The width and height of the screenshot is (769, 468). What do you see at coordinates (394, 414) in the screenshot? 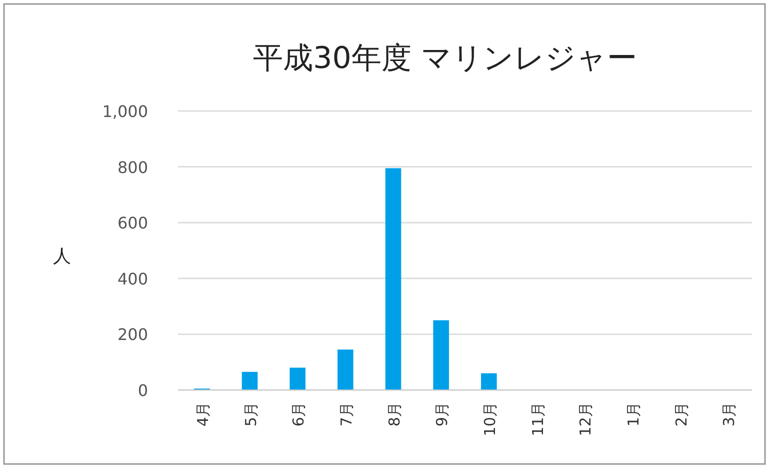
I see `x-tick-label: 8月` at bounding box center [394, 414].